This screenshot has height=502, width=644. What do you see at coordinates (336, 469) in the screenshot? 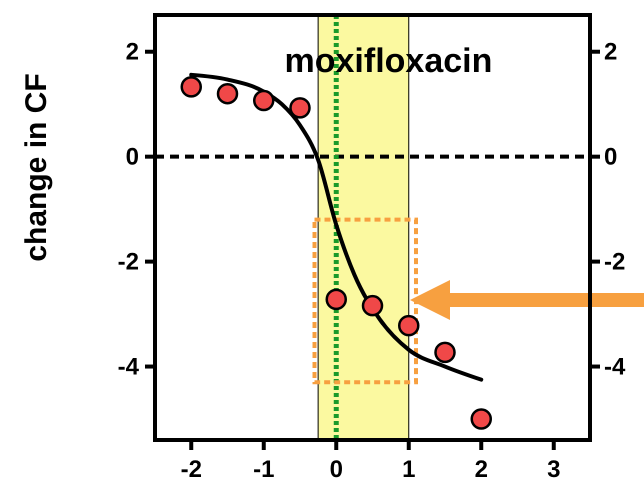
I see `x-tick-label: 0` at bounding box center [336, 469].